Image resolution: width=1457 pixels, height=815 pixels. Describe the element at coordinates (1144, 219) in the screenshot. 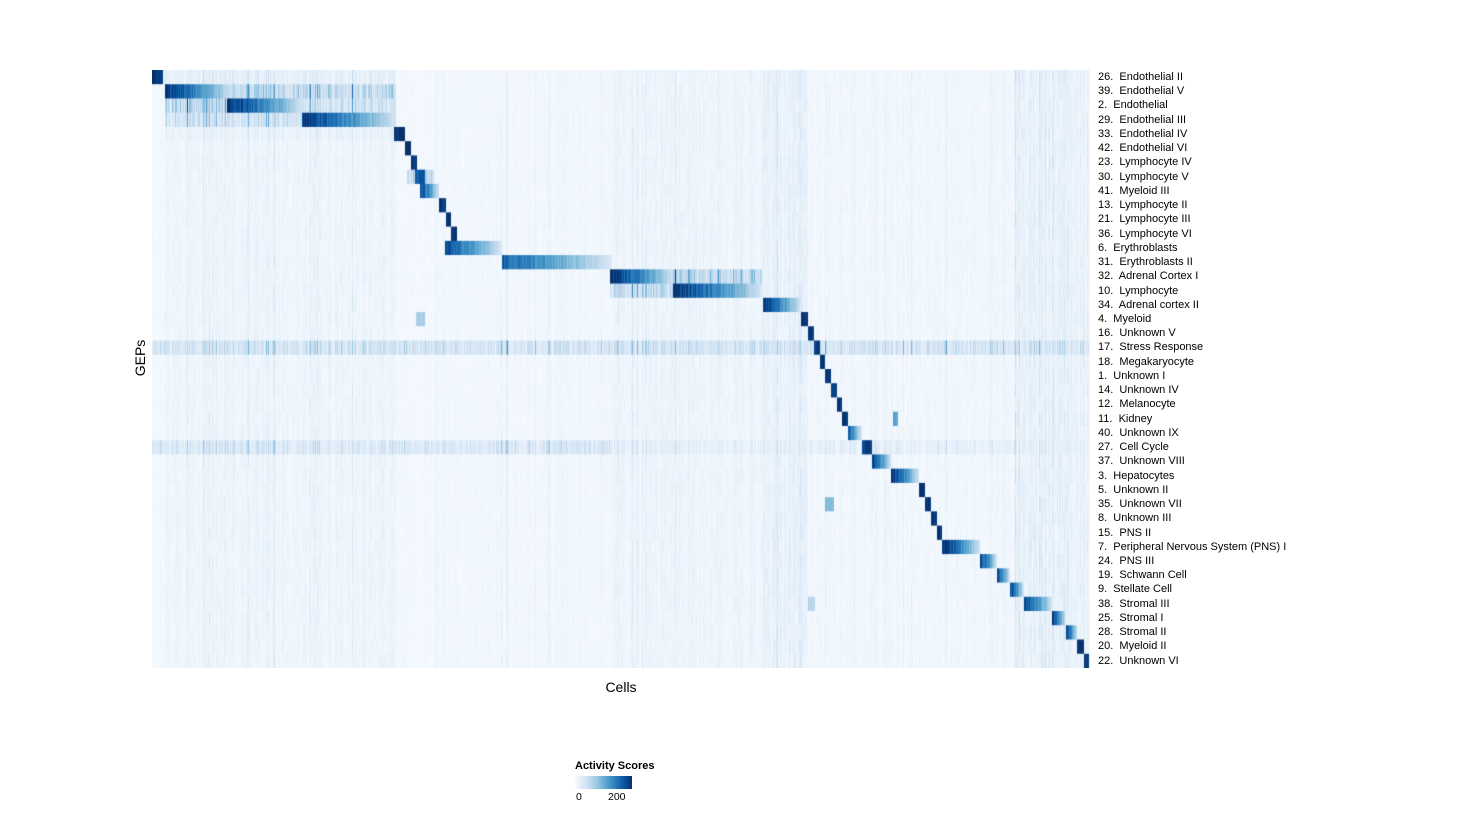

I see `gep-row-label: 21. Lymphocyte III` at that location.